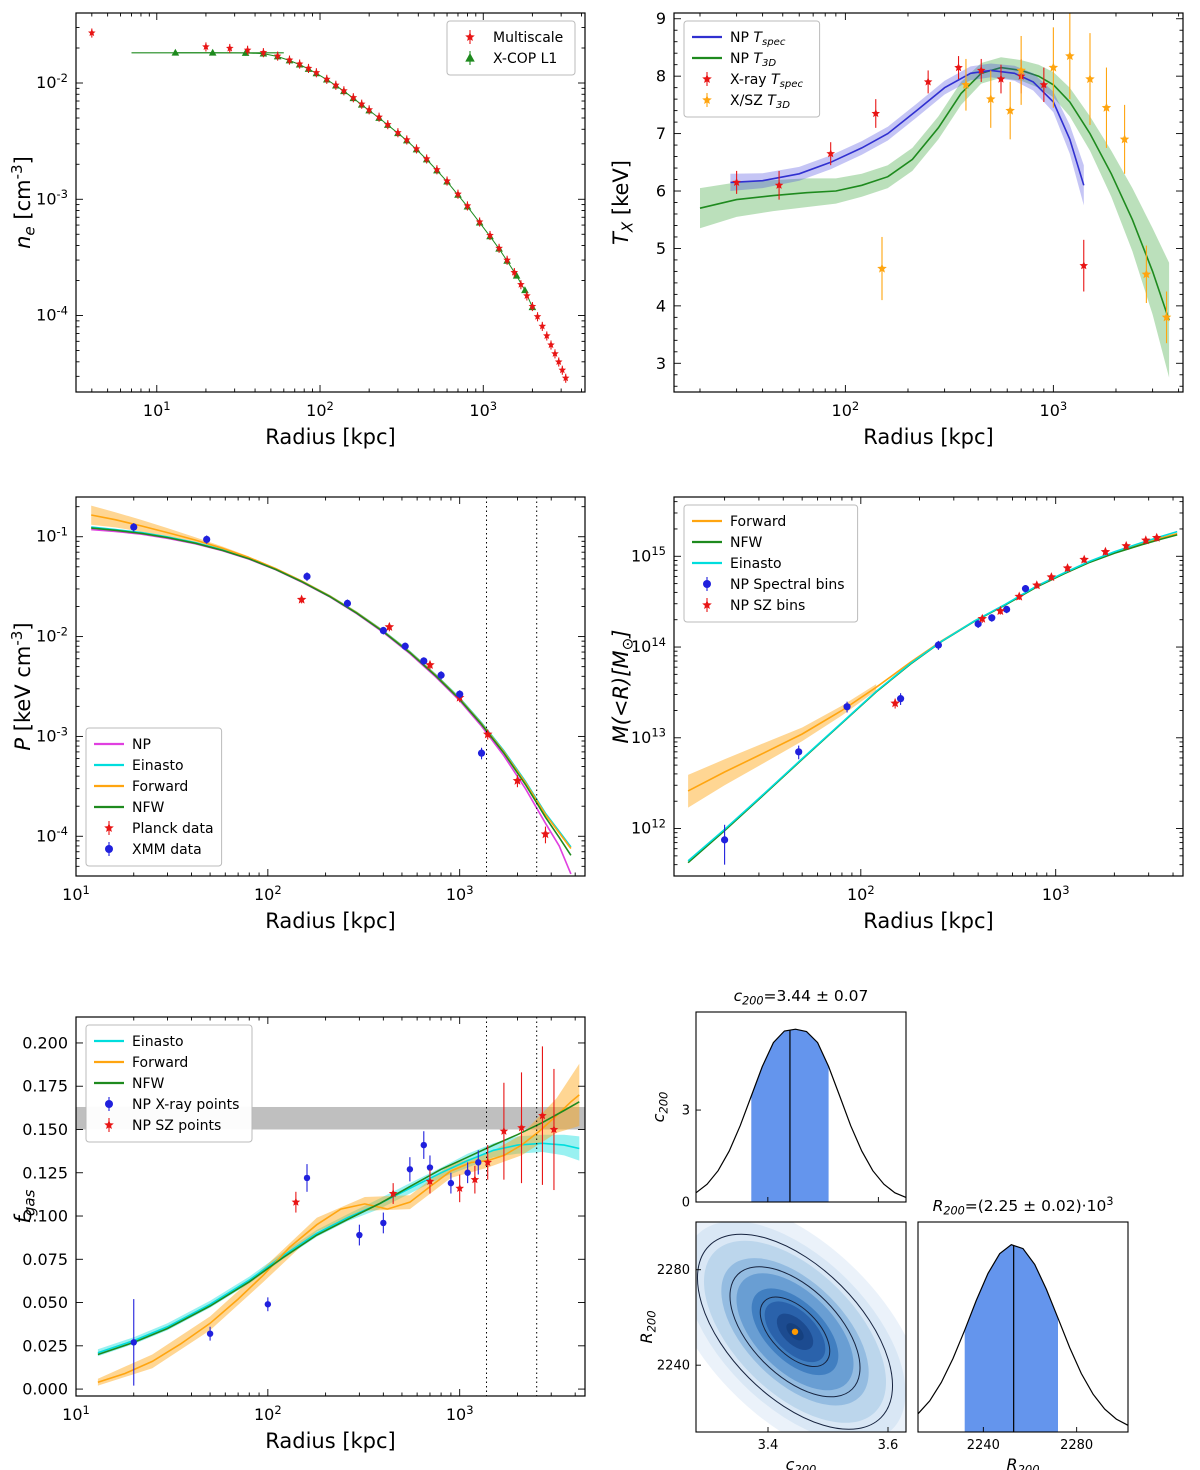 The image size is (1200, 1470). Describe the element at coordinates (623, 202) in the screenshot. I see `y-axis-label: TX [keV]` at that location.